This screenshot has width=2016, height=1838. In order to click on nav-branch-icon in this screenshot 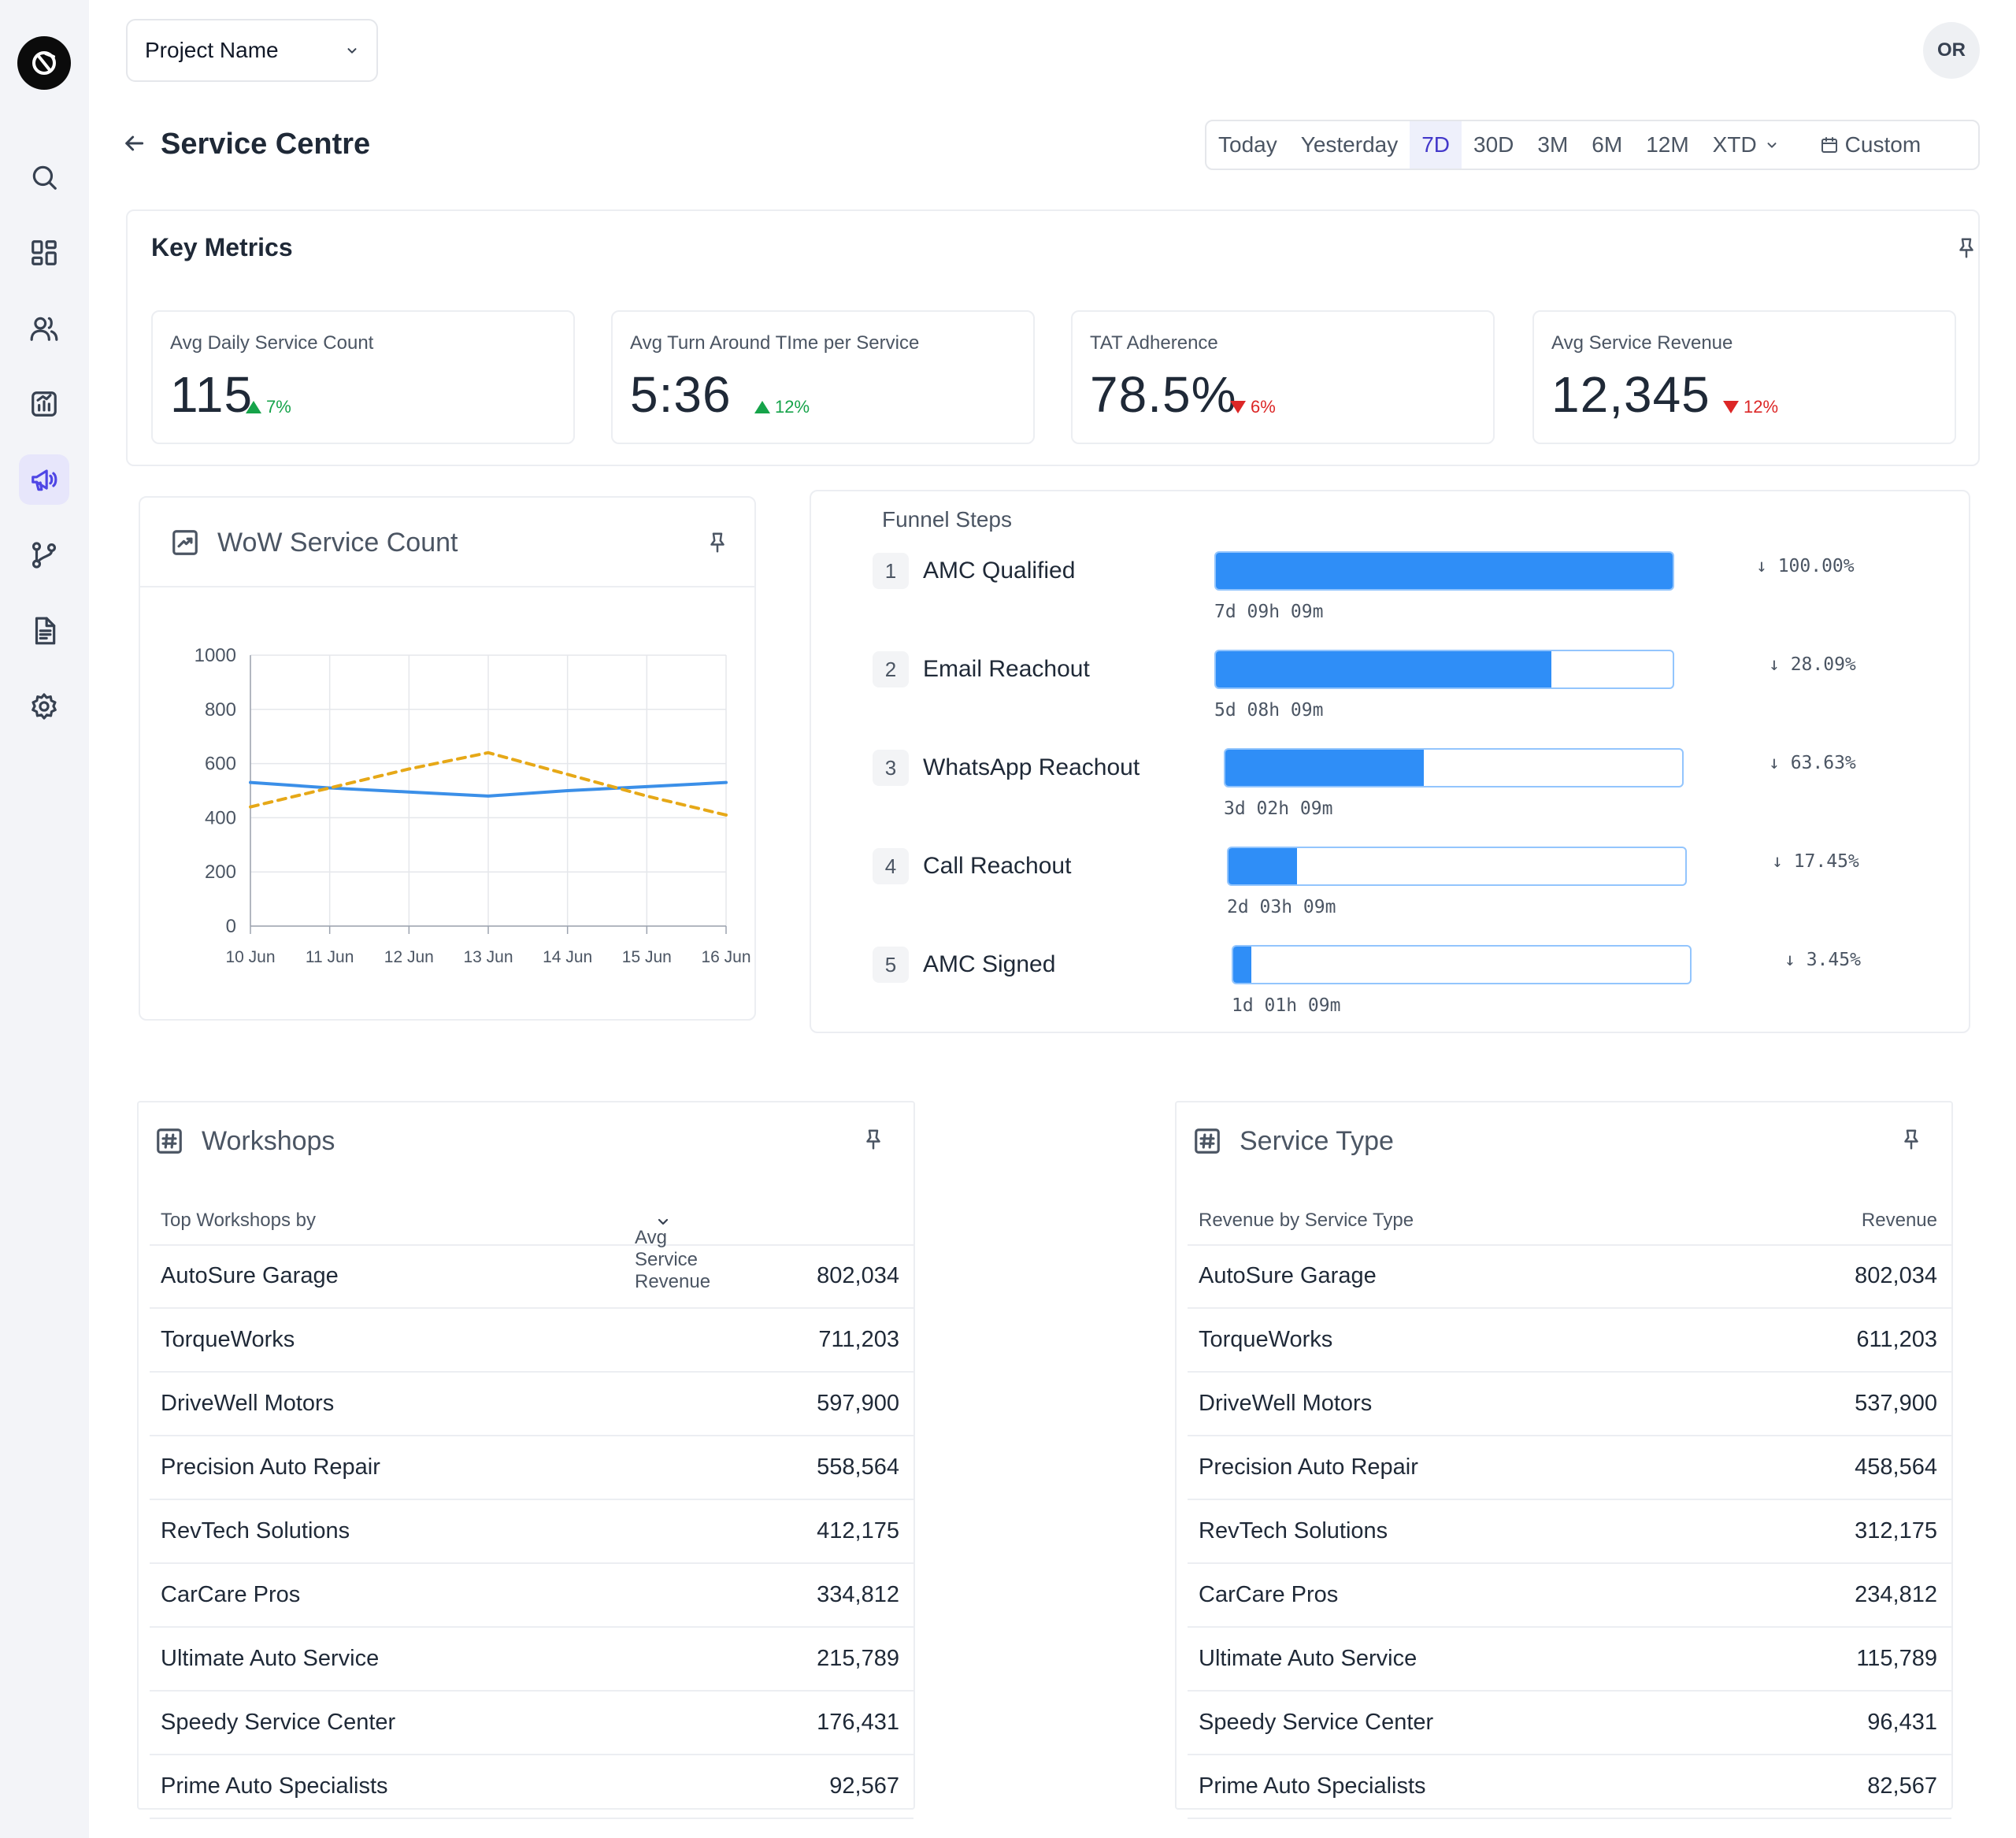, I will do `click(44, 555)`.